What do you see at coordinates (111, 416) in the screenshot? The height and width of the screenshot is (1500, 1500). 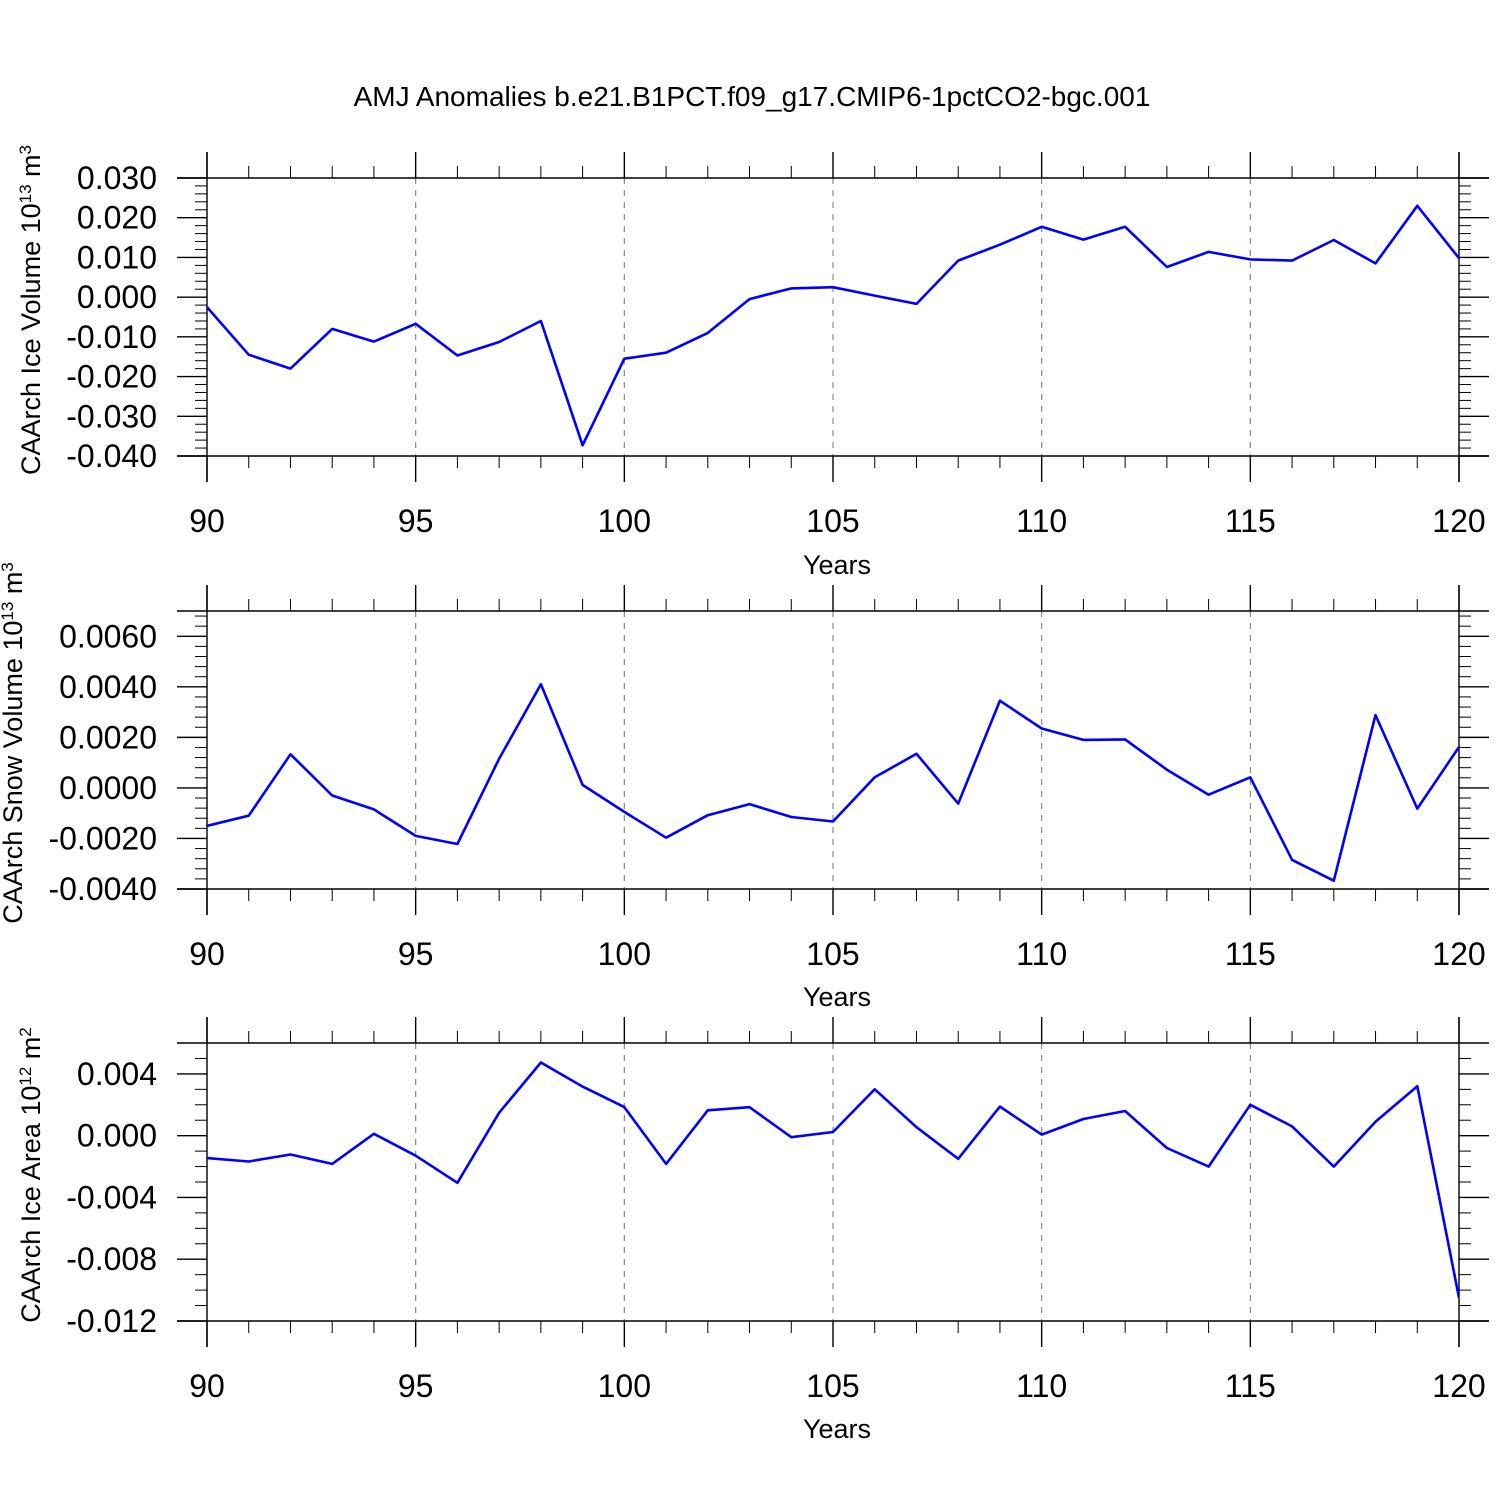 I see `y-tick-label: -0.030` at bounding box center [111, 416].